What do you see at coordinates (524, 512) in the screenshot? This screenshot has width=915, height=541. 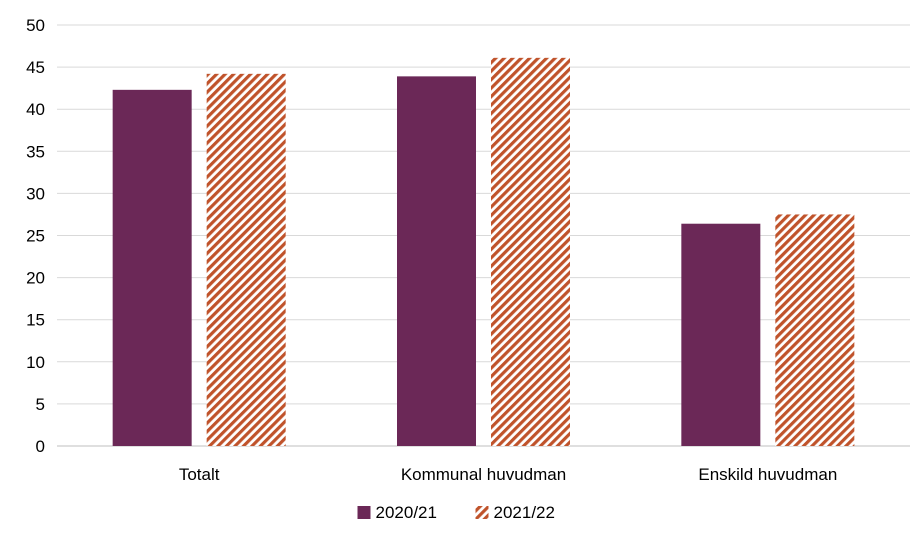 I see `legend-label: 2021/22` at bounding box center [524, 512].